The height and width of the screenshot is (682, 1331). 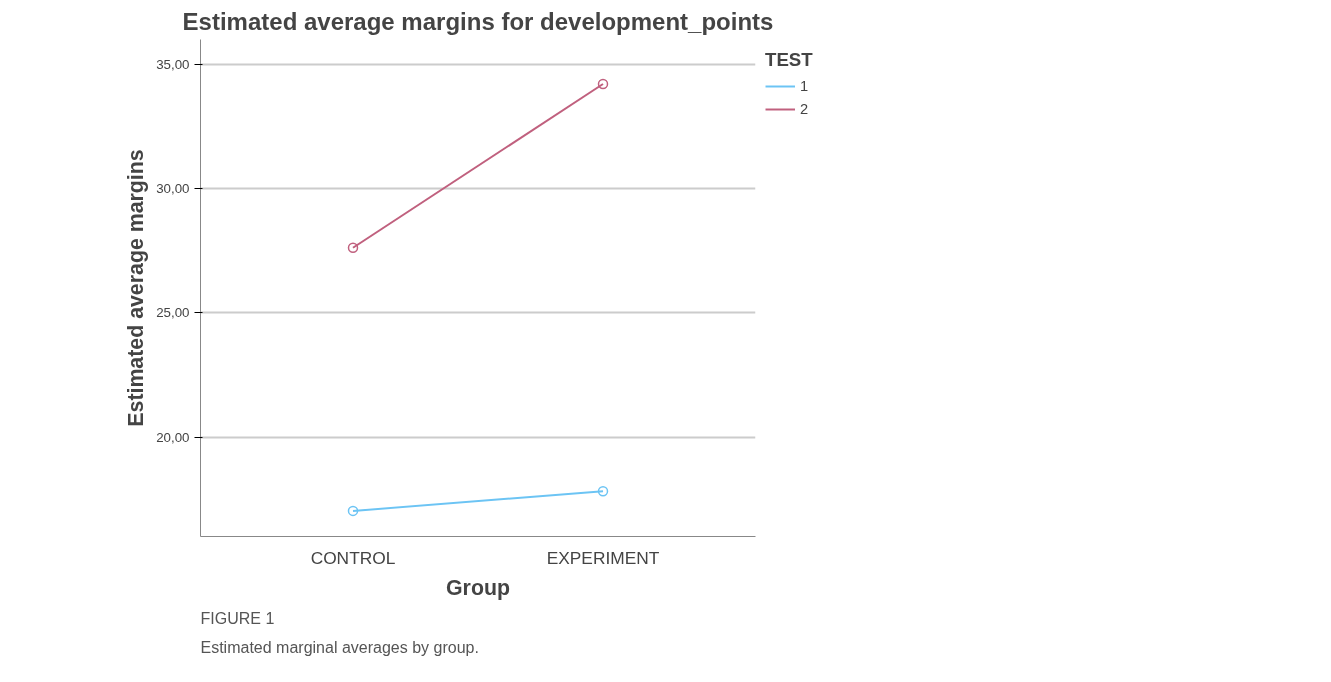 What do you see at coordinates (805, 109) in the screenshot?
I see `legend-label: 2` at bounding box center [805, 109].